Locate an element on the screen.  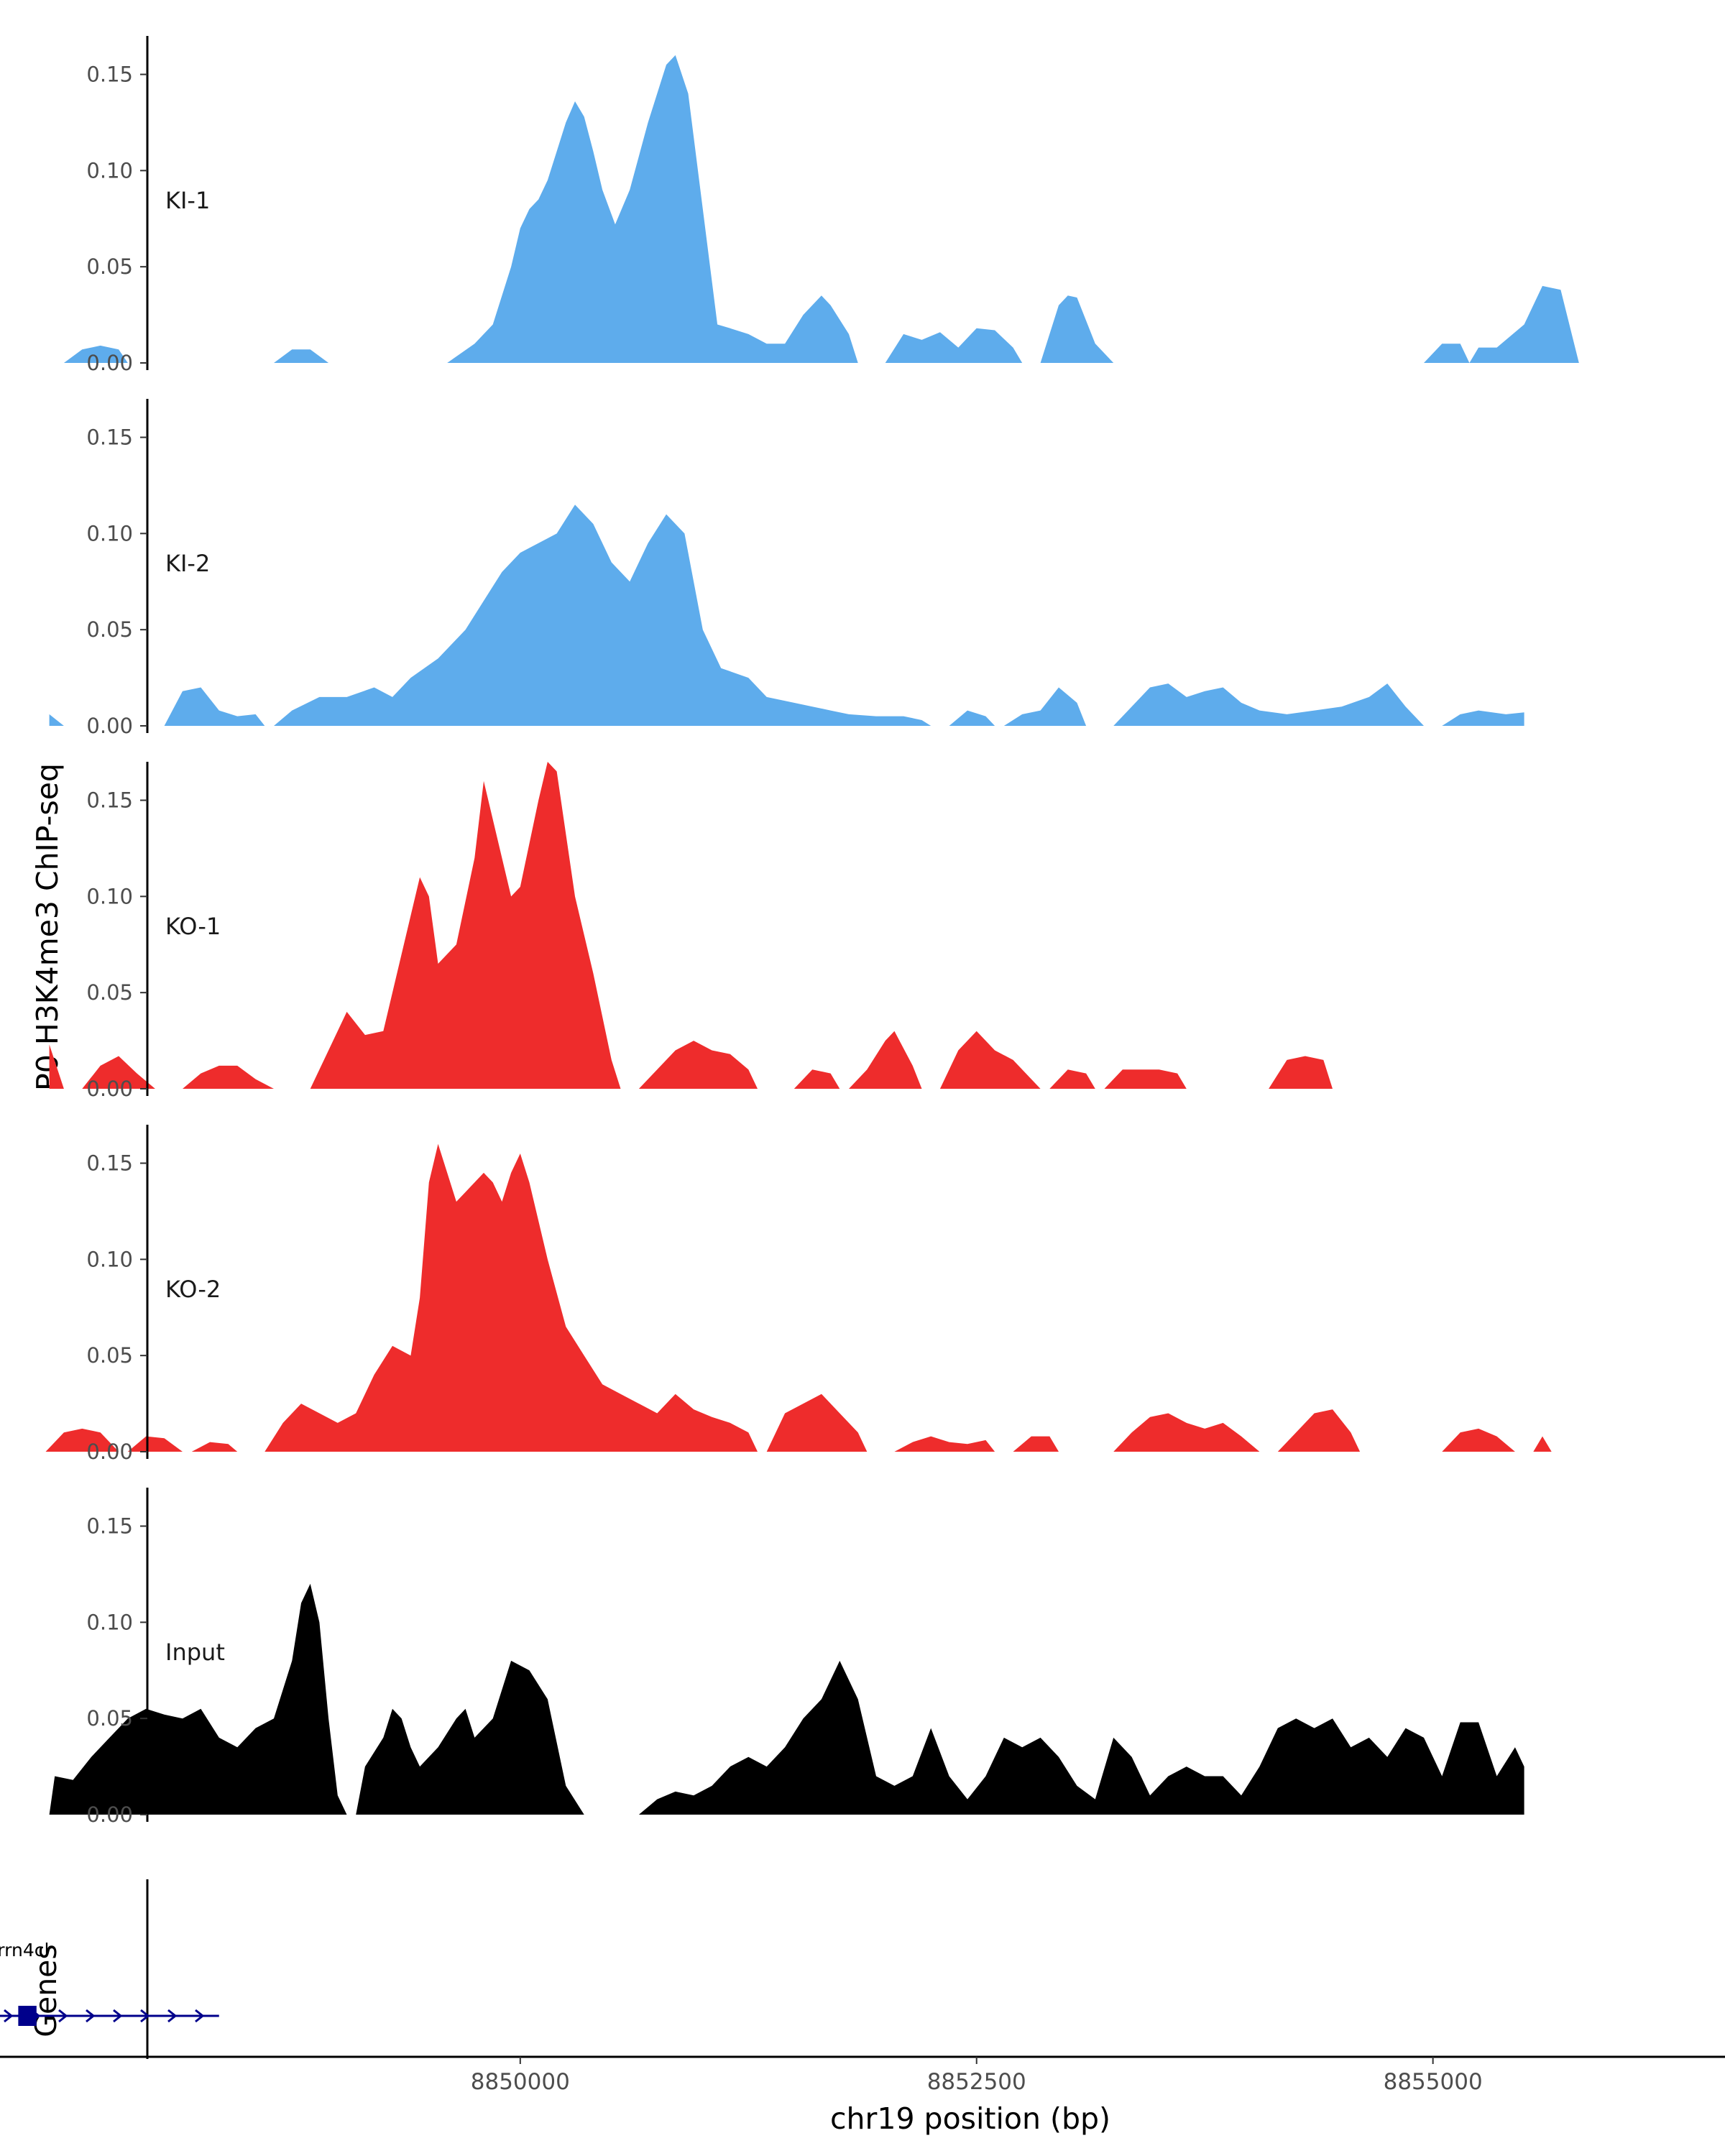
y-tick-label-input-1: 0.05 is located at coordinates (109, 1718).